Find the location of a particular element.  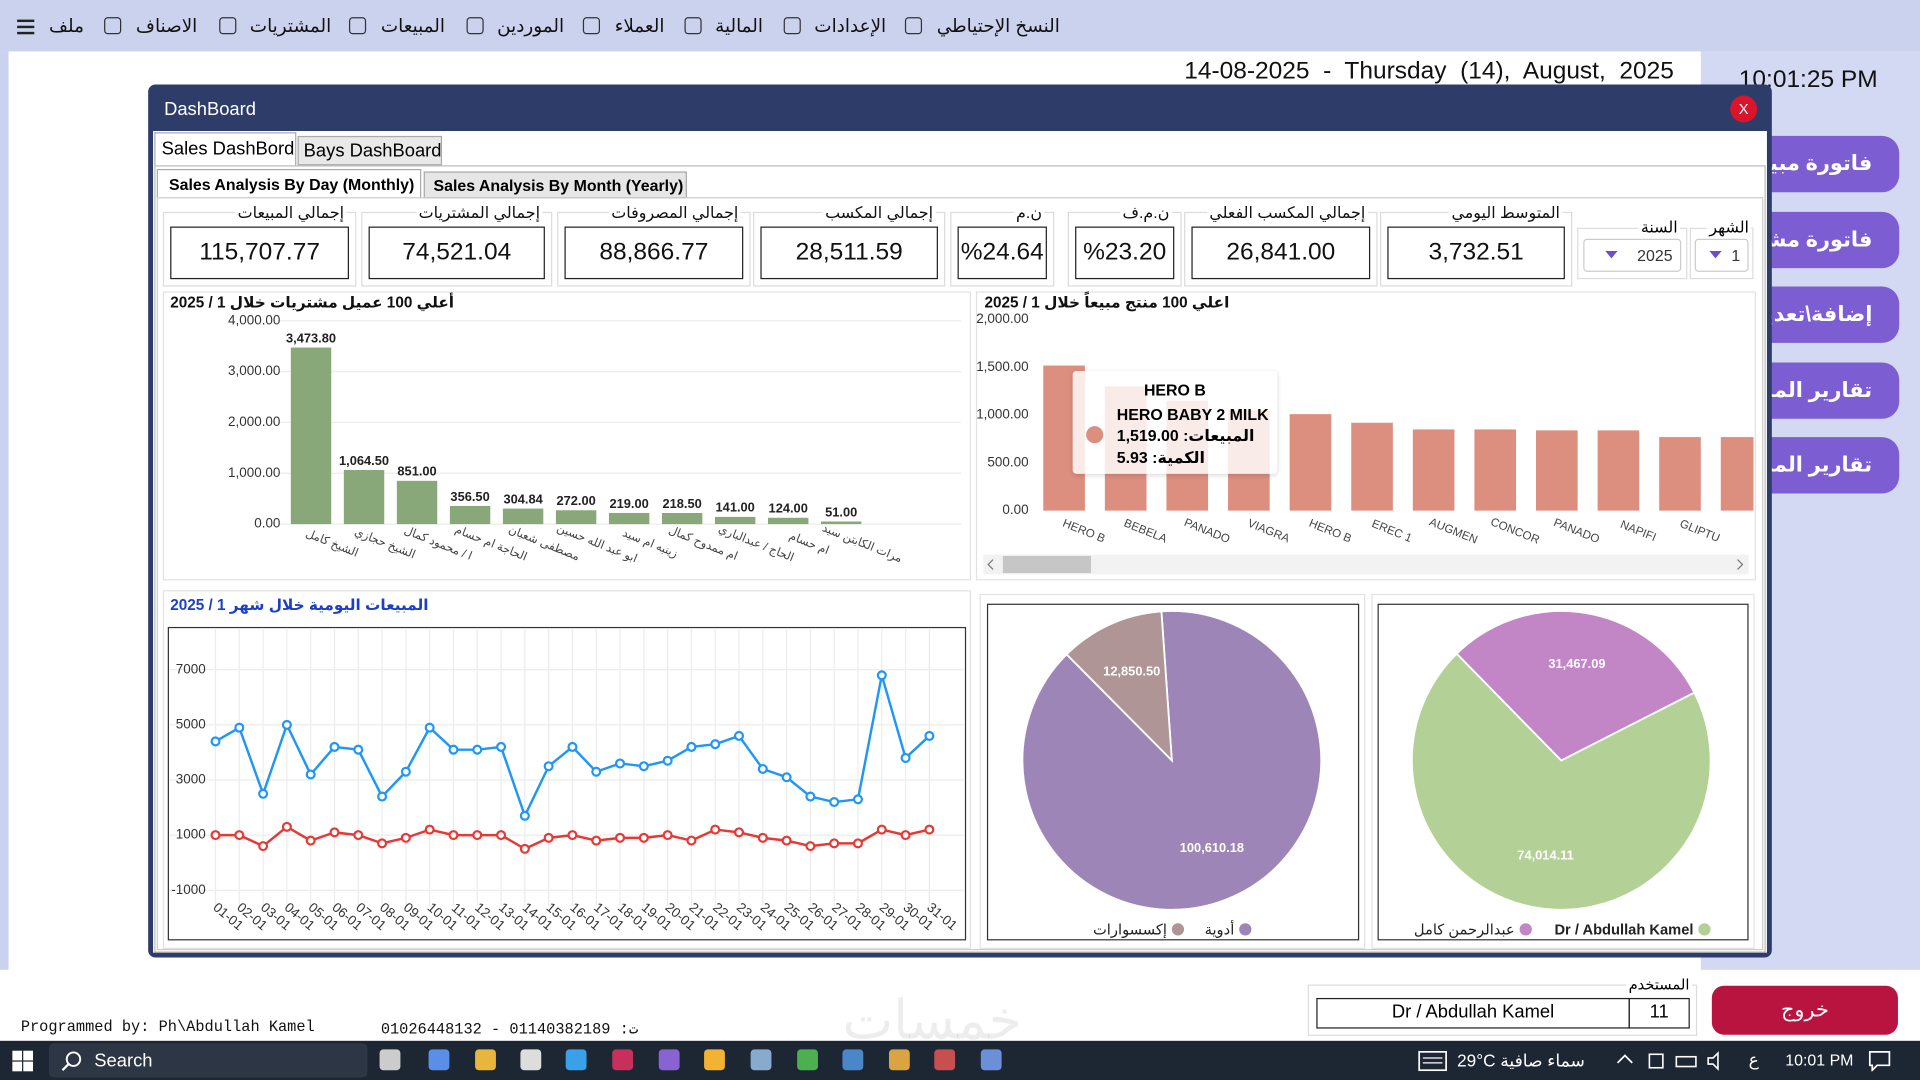

tab: Sales DashBord is located at coordinates (225, 149).